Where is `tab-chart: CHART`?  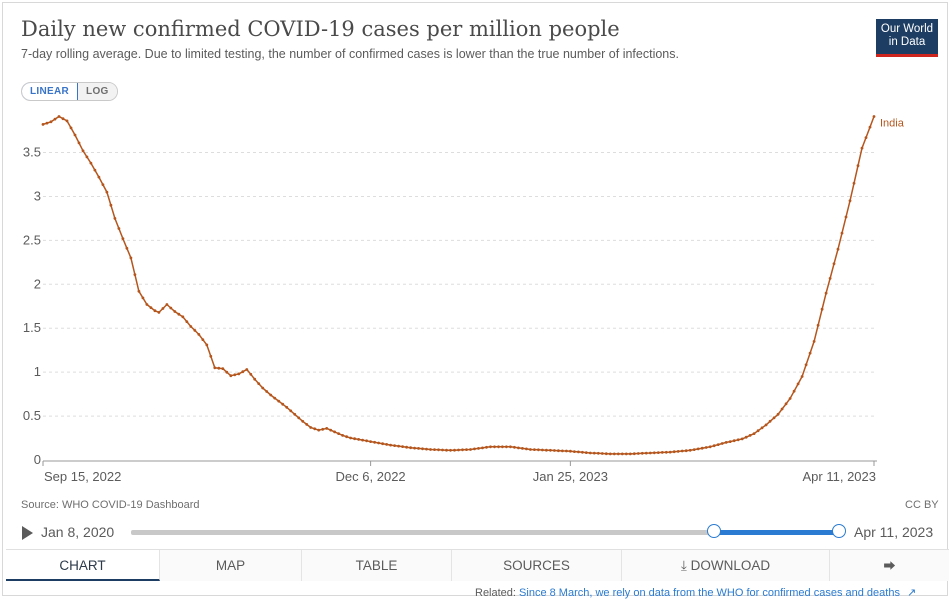 tab-chart: CHART is located at coordinates (83, 565).